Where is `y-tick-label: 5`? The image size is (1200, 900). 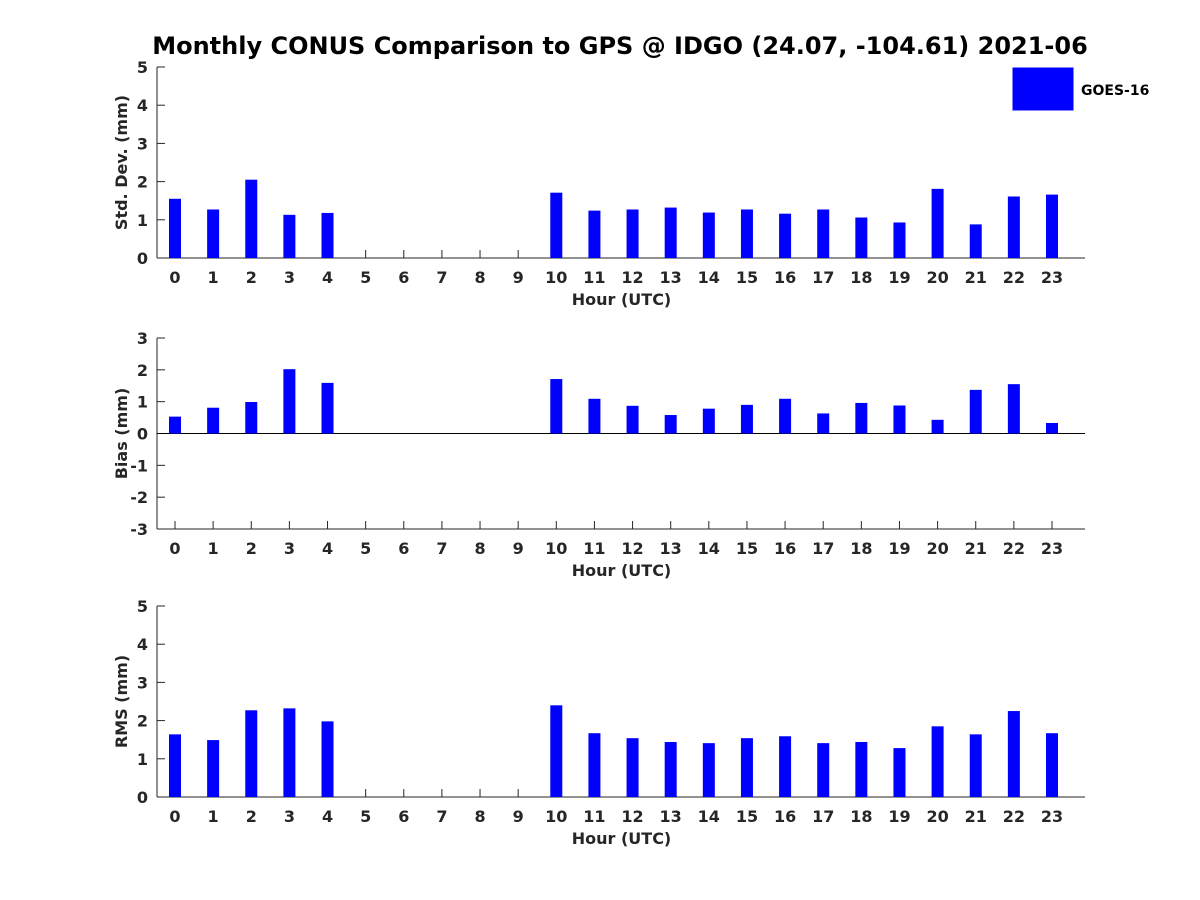 y-tick-label: 5 is located at coordinates (142, 606).